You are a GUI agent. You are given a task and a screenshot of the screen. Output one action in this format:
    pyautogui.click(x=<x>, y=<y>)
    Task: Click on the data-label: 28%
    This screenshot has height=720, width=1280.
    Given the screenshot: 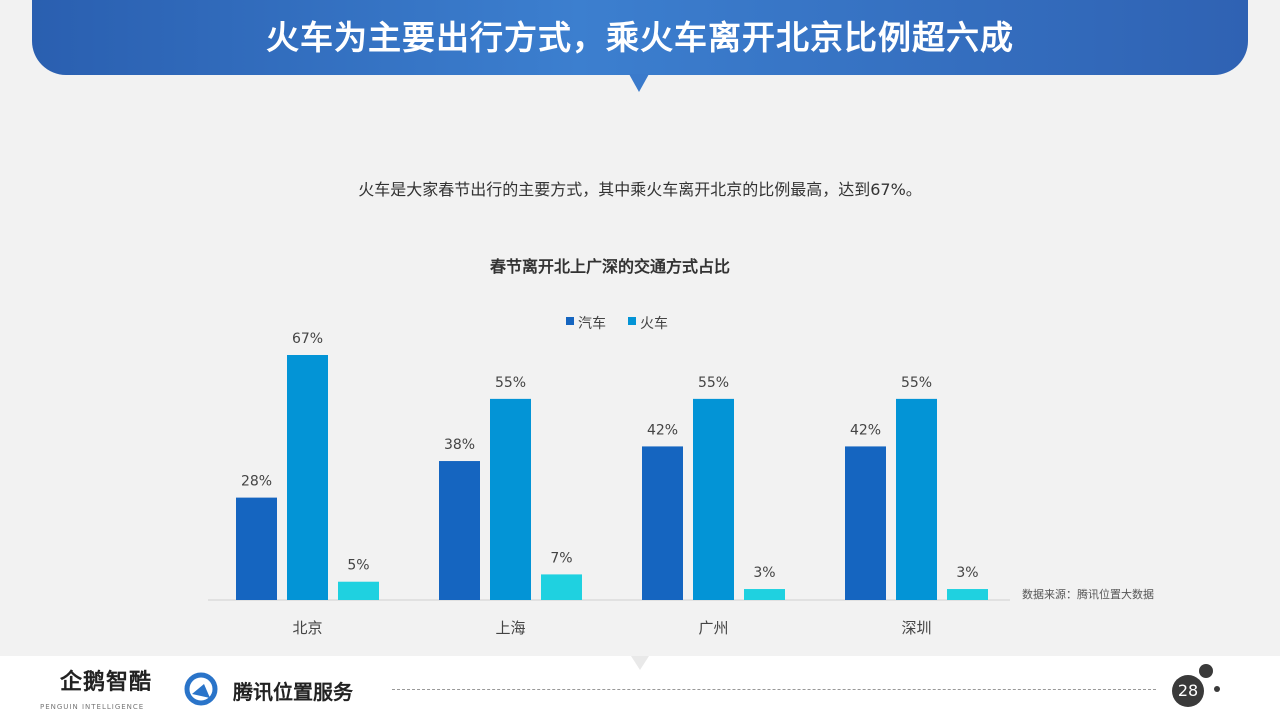 What is the action you would take?
    pyautogui.click(x=256, y=482)
    